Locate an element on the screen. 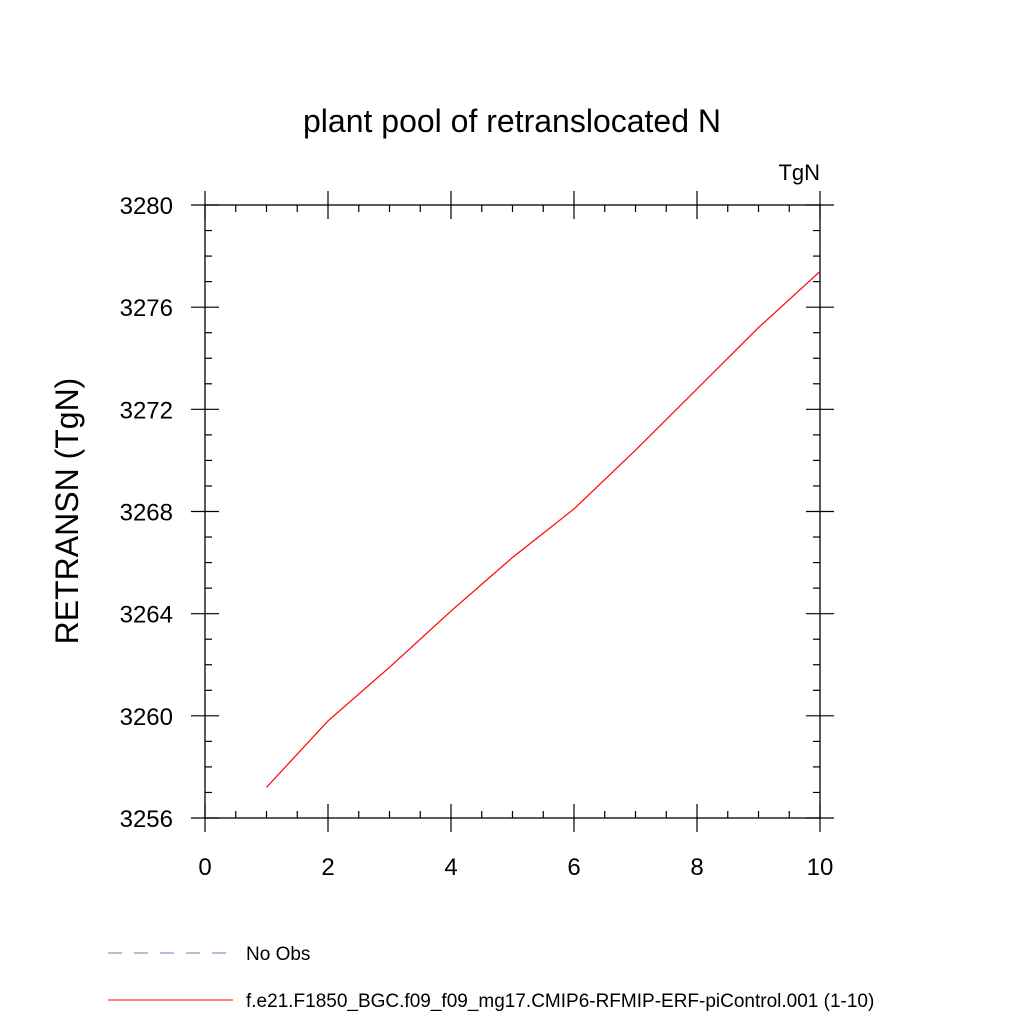  y-axis-label: RETRANSN (TgN) is located at coordinates (67, 511).